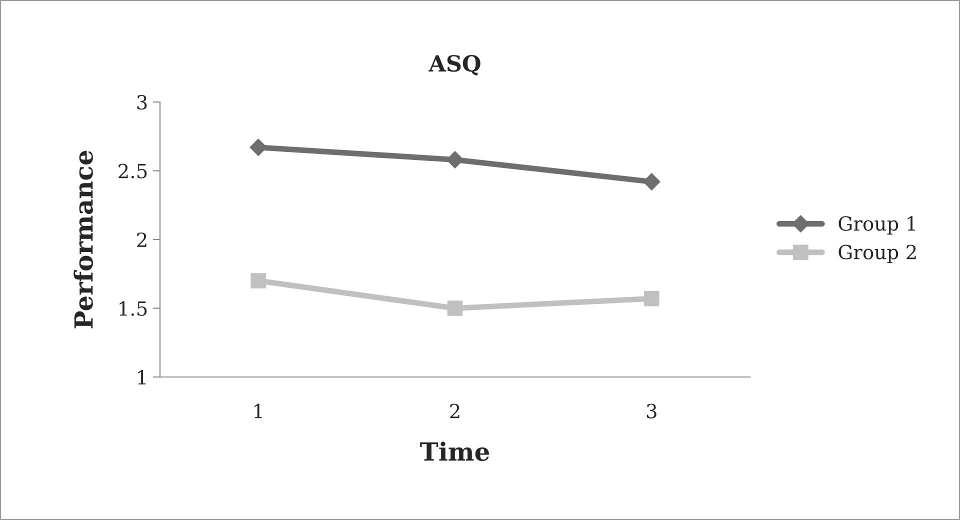  What do you see at coordinates (141, 239) in the screenshot?
I see `y-tick-label: 2` at bounding box center [141, 239].